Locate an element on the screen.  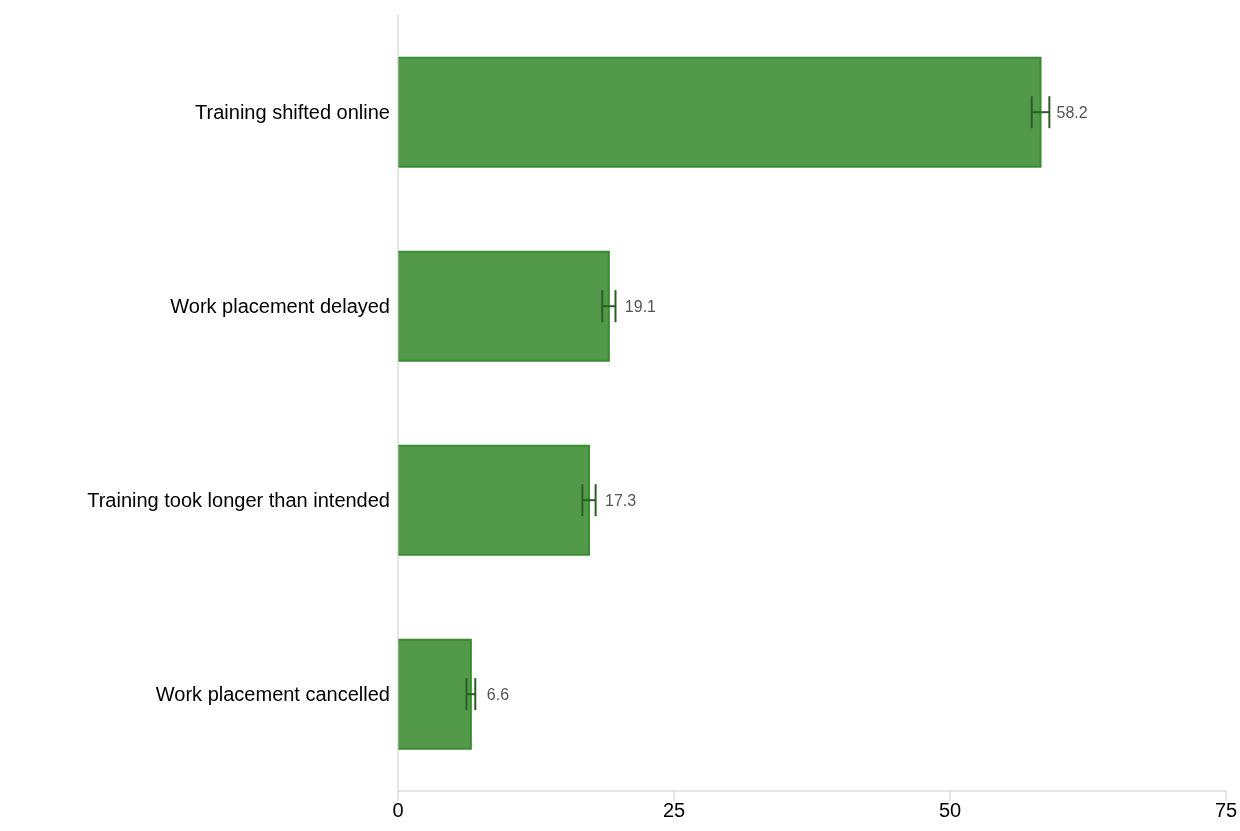
x-tick-label: 25 is located at coordinates (674, 810).